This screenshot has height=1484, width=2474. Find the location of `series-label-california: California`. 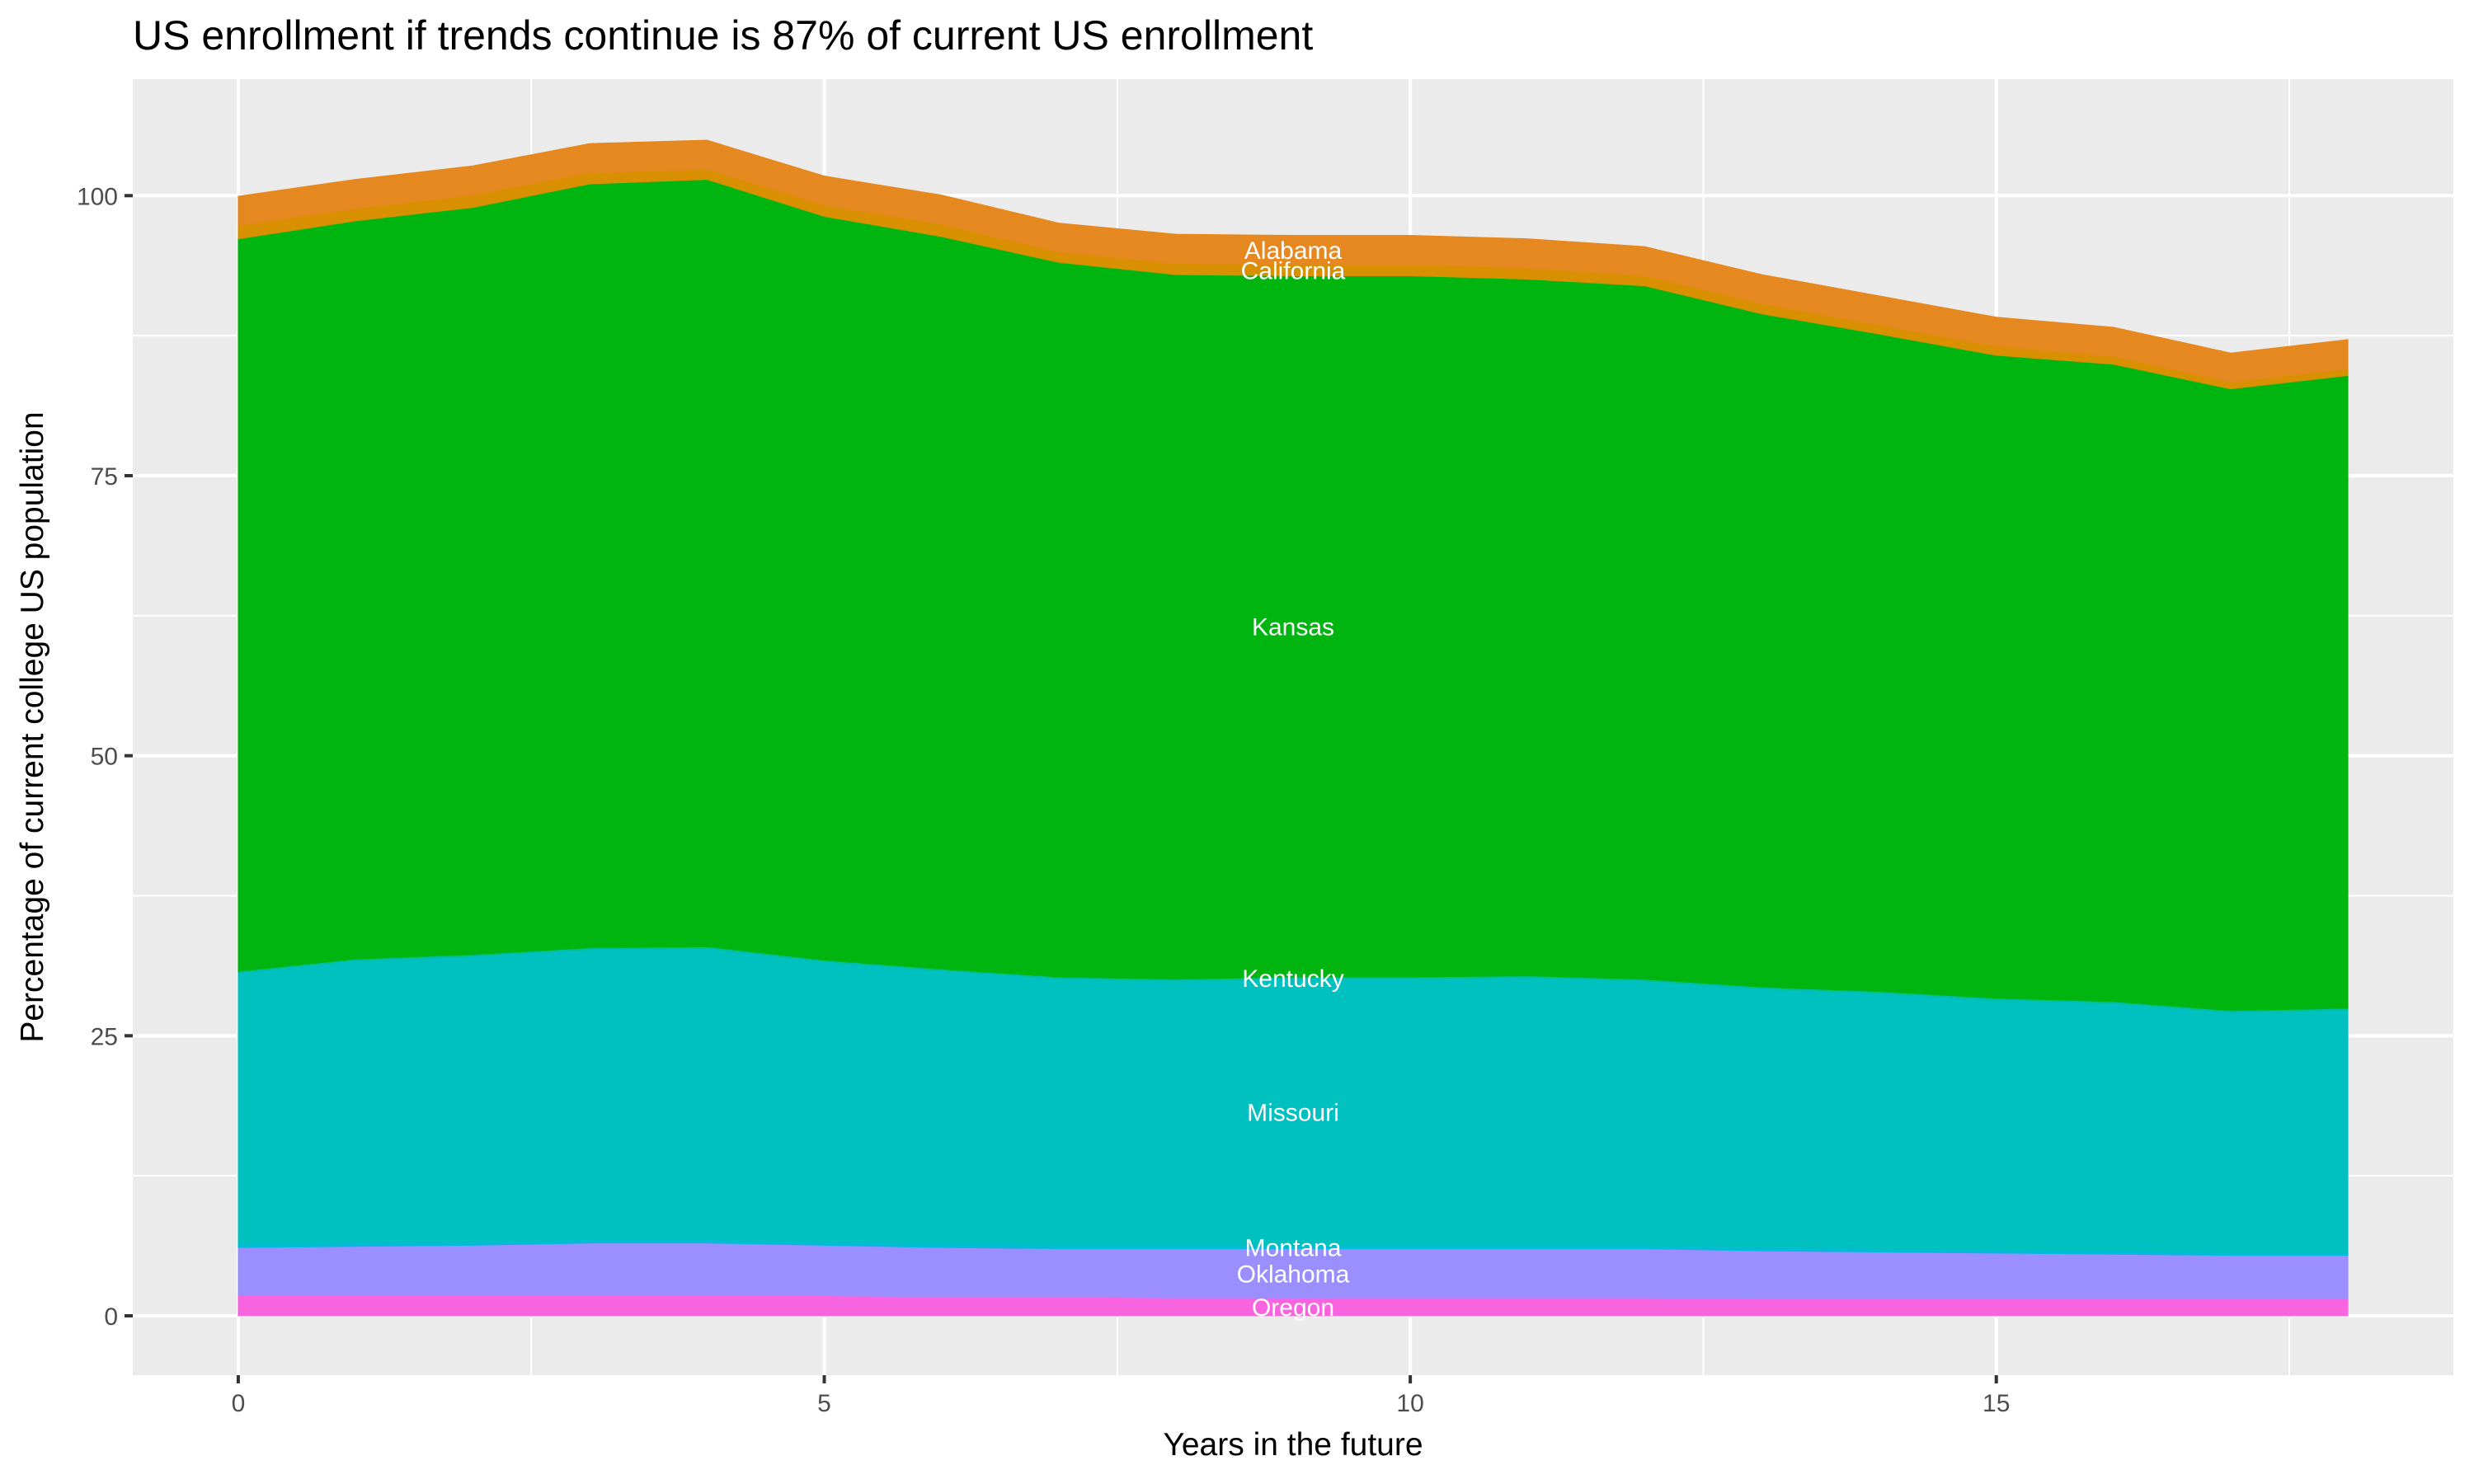

series-label-california: California is located at coordinates (1293, 271).